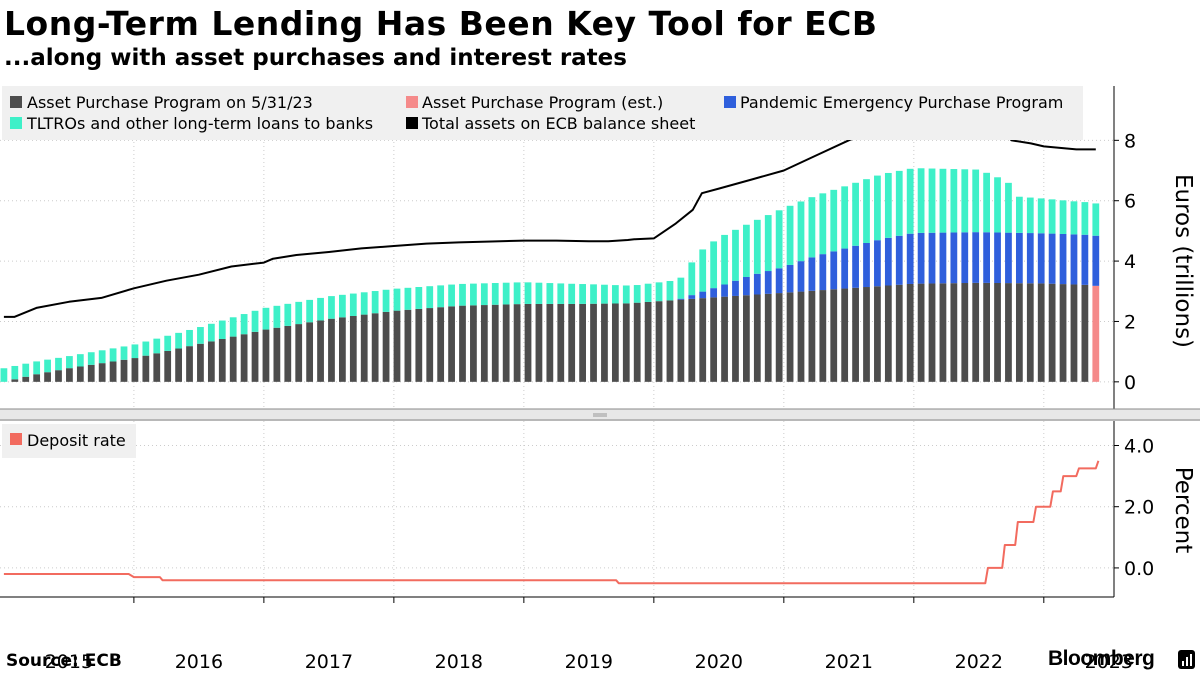 This screenshot has width=1200, height=675. Describe the element at coordinates (589, 662) in the screenshot. I see `x-tick-label-2019: 2019` at that location.